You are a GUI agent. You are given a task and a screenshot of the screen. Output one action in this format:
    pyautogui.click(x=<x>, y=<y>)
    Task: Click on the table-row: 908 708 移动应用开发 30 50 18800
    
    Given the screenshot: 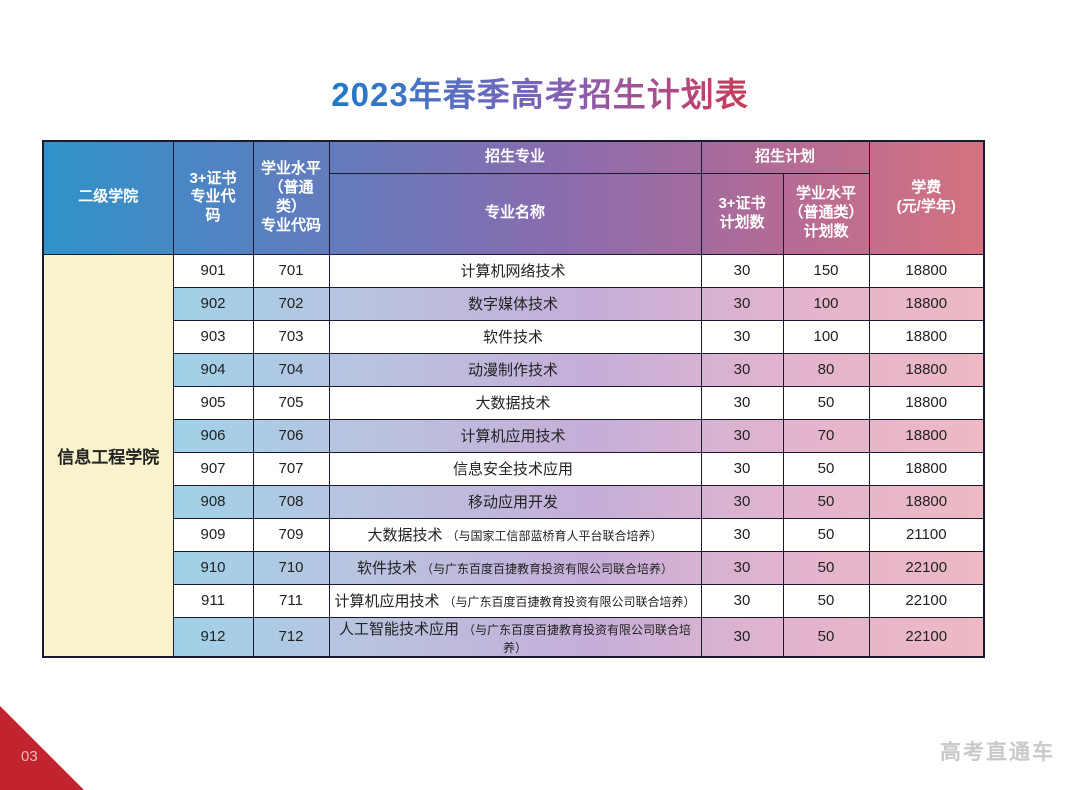 What is the action you would take?
    pyautogui.click(x=514, y=501)
    